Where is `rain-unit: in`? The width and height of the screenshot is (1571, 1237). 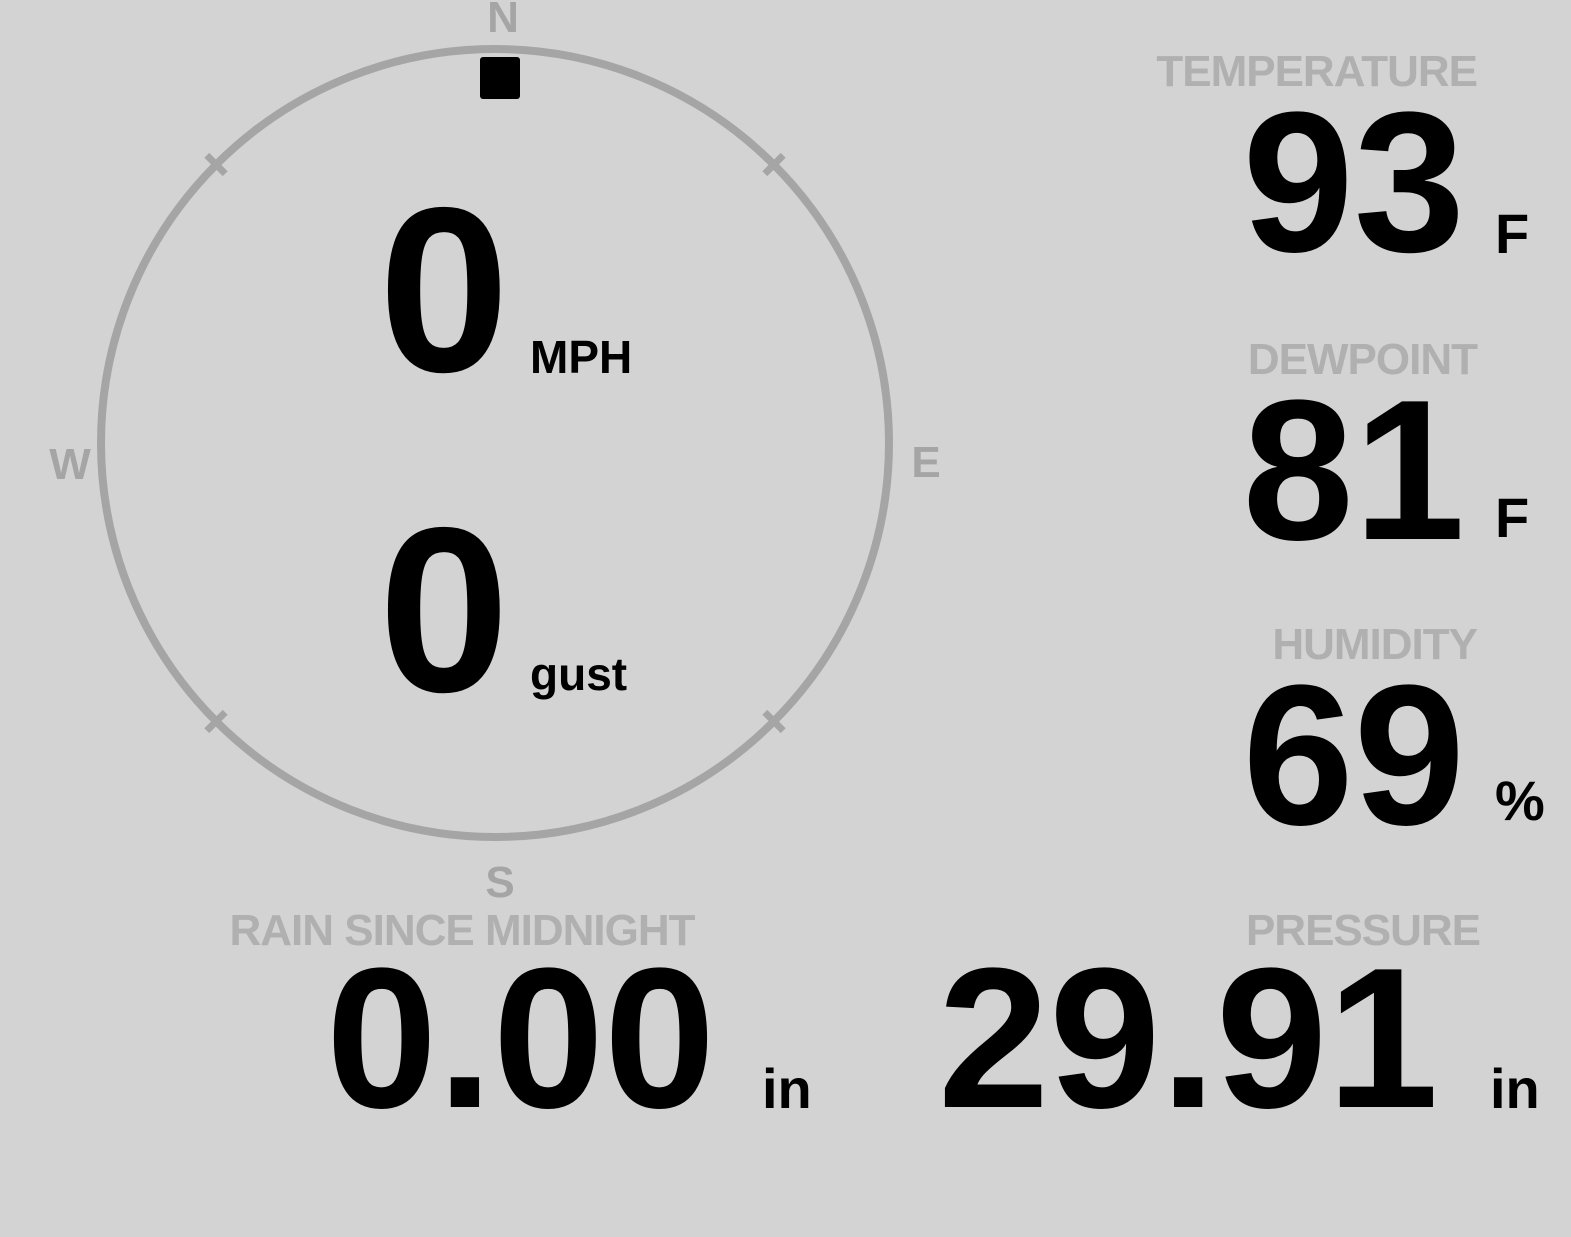 rain-unit: in is located at coordinates (787, 1088).